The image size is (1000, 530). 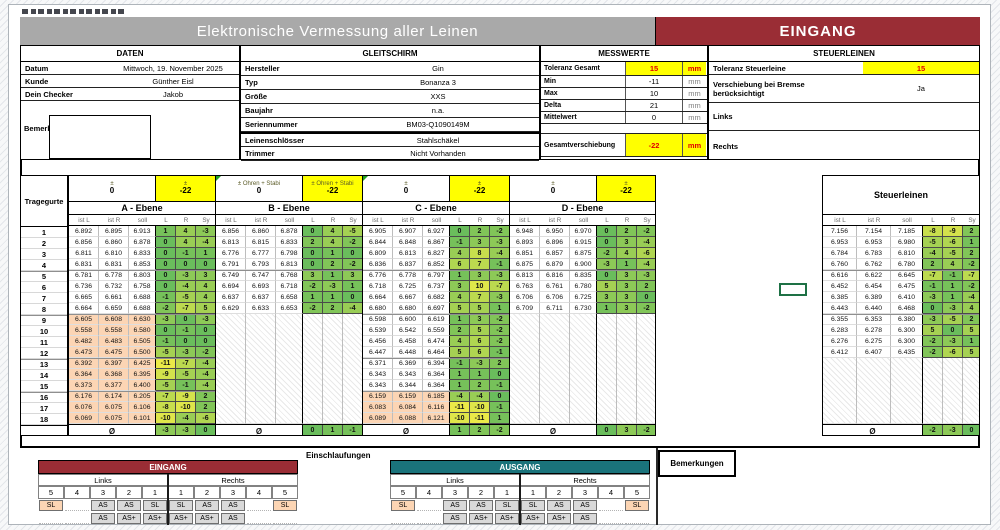 What do you see at coordinates (231, 276) in the screenshot?
I see `ist-l-cell: 6.749` at bounding box center [231, 276].